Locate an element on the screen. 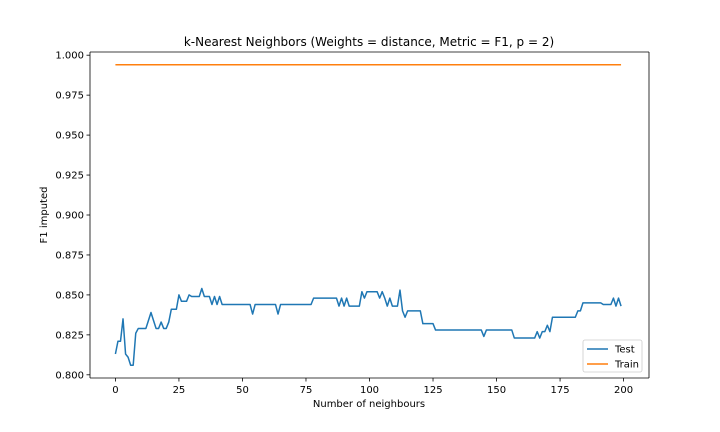  y-tick-label: 0.925 is located at coordinates (69, 176).